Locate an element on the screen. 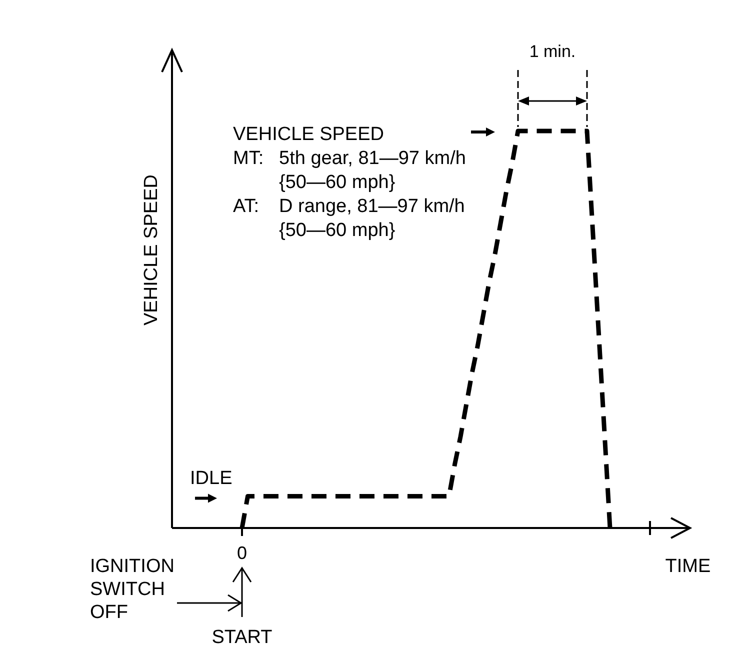 This screenshot has height=656, width=736. annotation: VEHICLE SPEED is located at coordinates (308, 134).